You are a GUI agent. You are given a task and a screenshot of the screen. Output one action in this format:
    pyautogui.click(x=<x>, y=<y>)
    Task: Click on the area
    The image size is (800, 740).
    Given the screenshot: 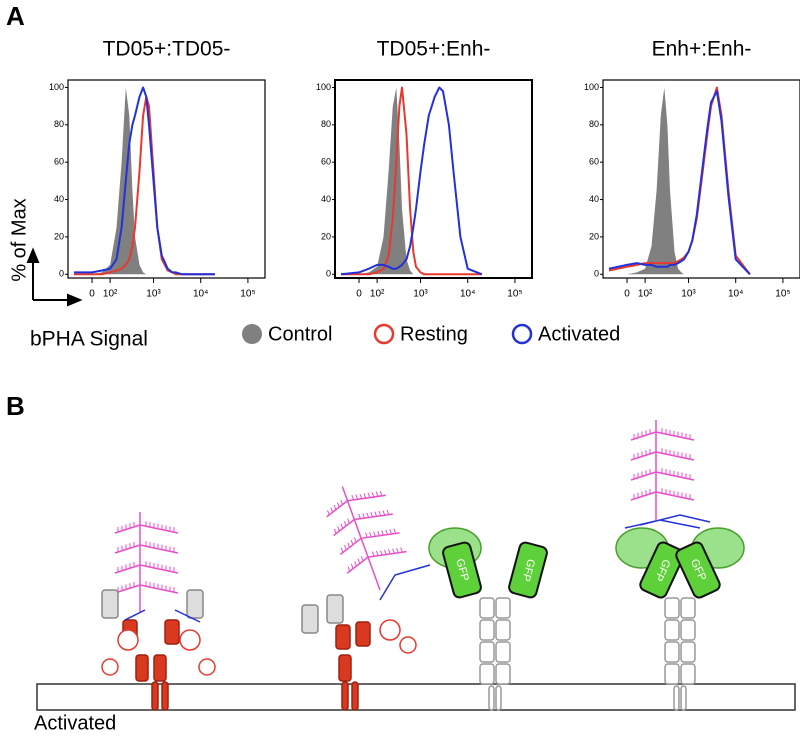 What is the action you would take?
    pyautogui.click(x=144, y=181)
    